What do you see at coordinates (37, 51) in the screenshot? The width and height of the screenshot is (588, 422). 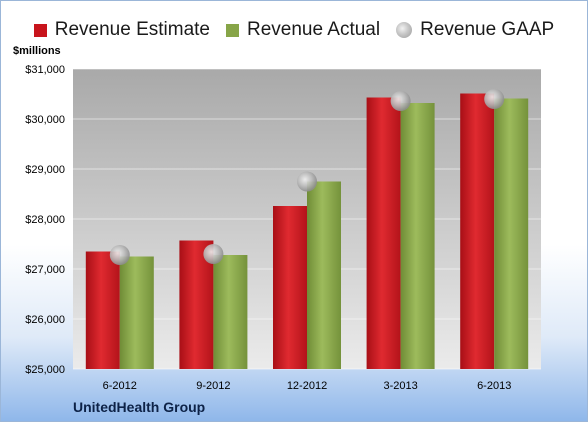 I see `y-axis-units-label: $millions` at bounding box center [37, 51].